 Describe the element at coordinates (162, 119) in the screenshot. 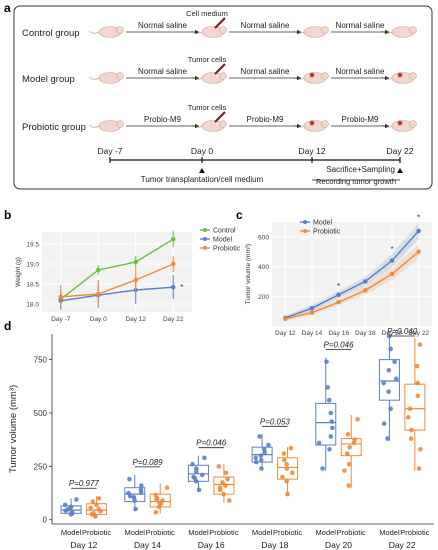

I see `treatment-label: Probio-M9` at that location.